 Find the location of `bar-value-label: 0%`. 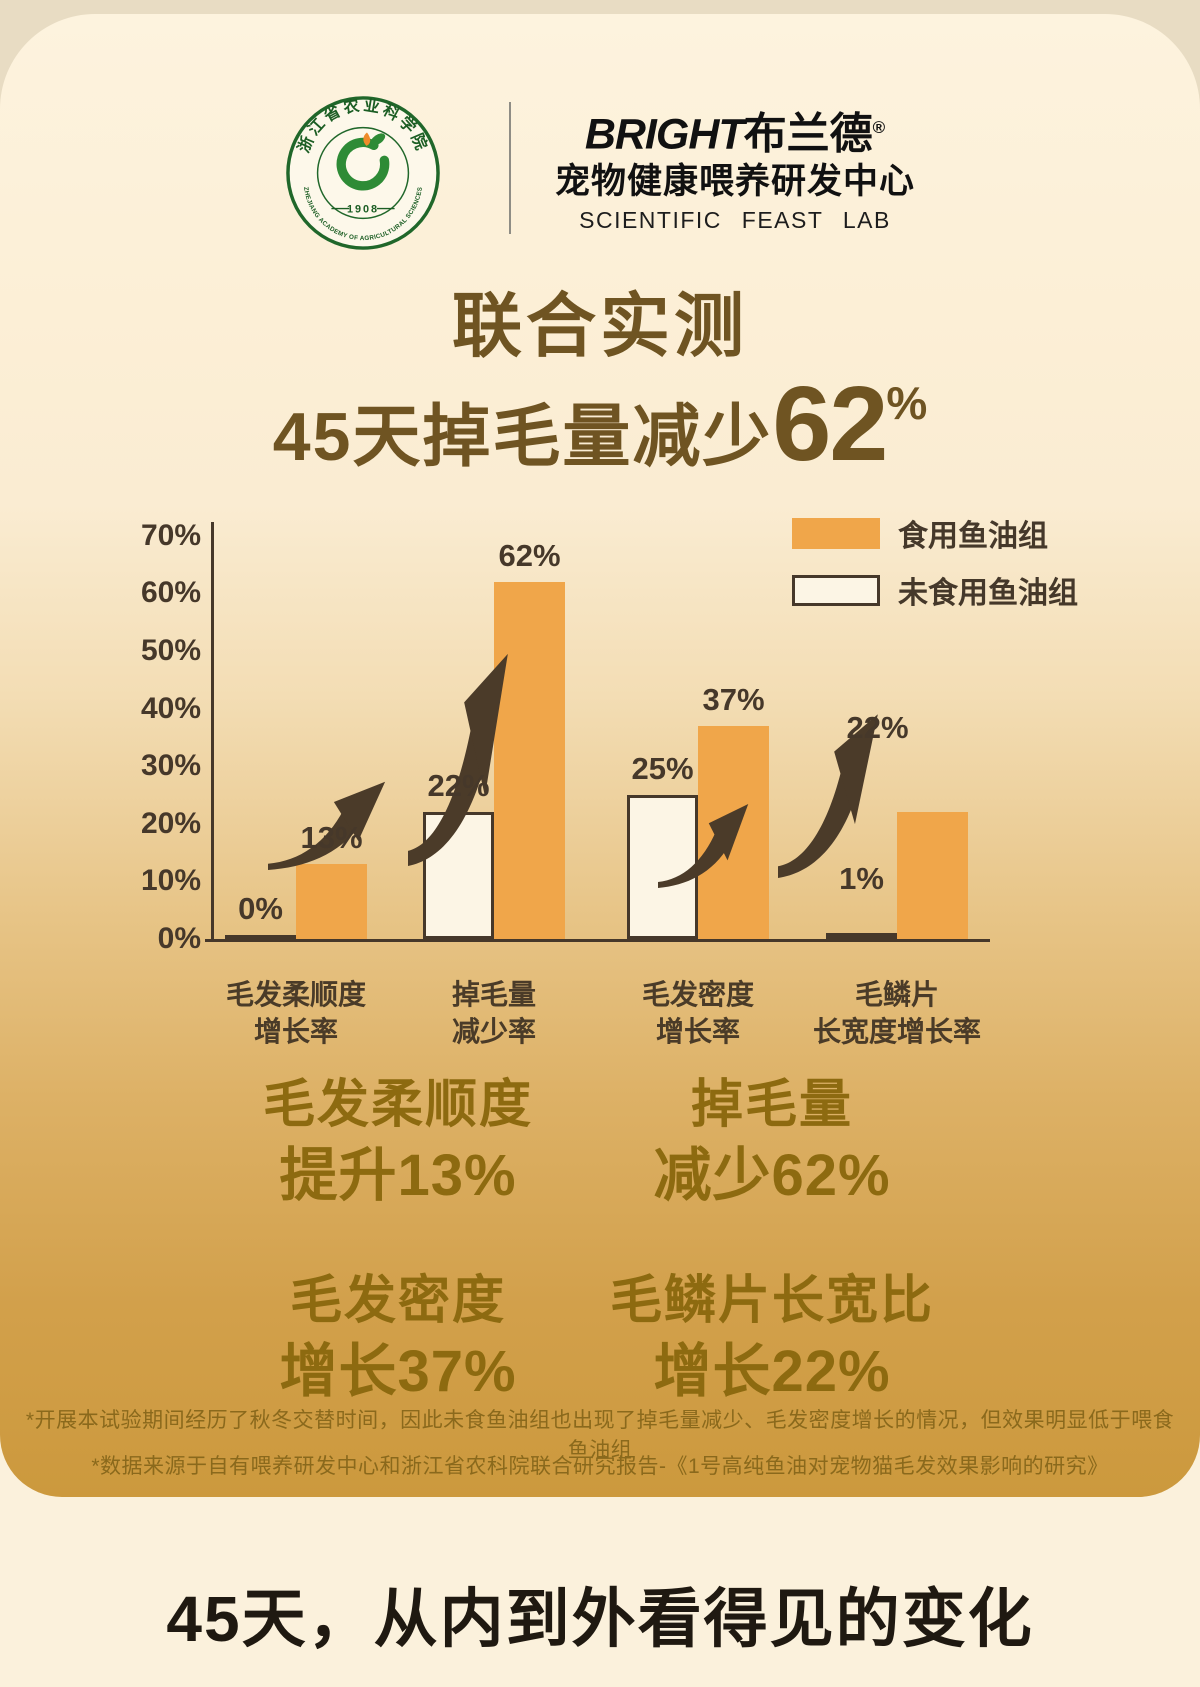

bar-value-label: 0% is located at coordinates (260, 908).